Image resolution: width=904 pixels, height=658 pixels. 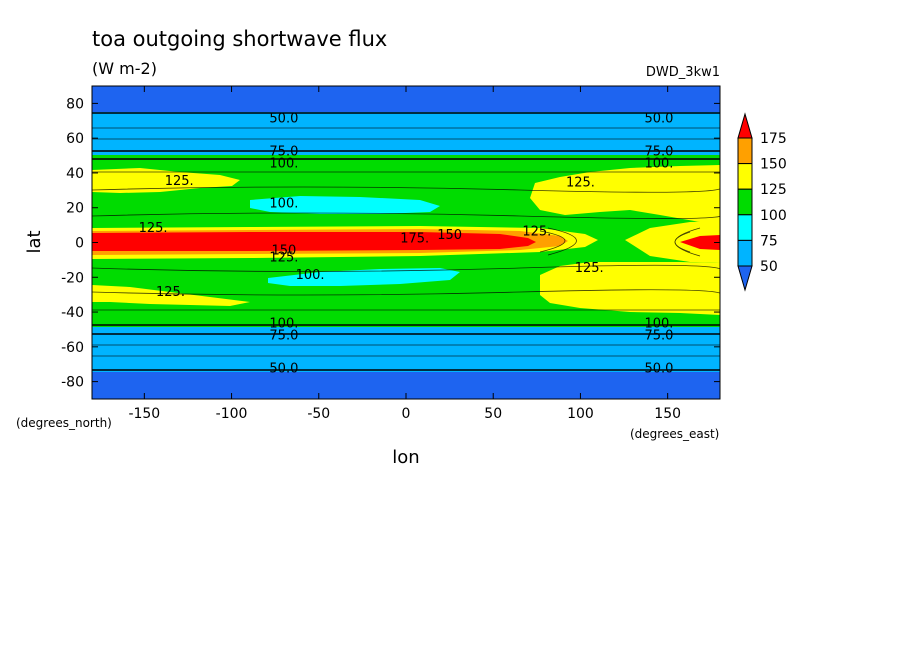 I want to click on y-tick-label: -60, so click(x=72, y=348).